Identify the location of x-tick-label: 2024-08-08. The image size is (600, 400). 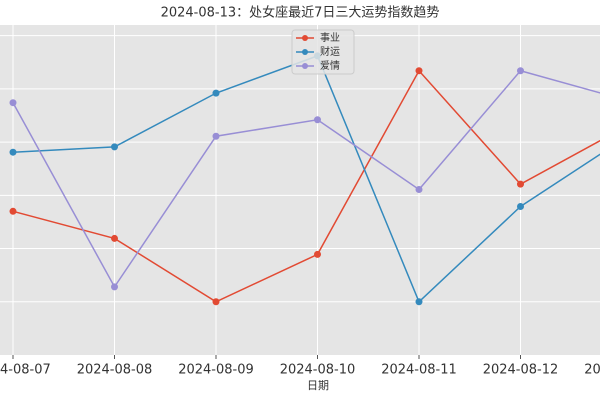
(115, 370).